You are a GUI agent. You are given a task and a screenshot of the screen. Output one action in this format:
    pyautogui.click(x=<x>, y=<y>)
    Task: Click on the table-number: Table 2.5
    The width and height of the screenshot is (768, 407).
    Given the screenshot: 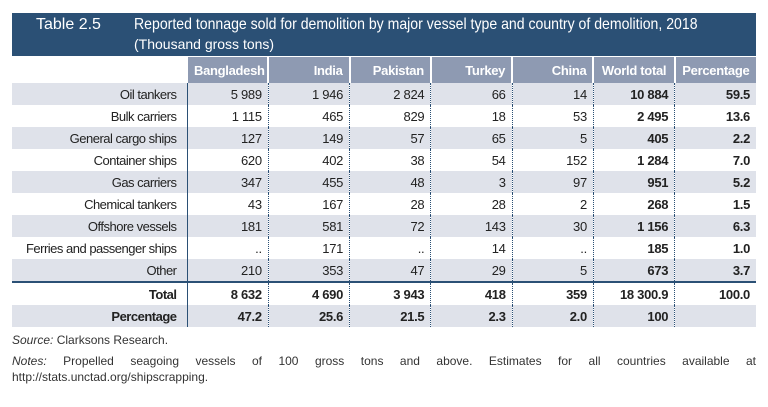 What is the action you would take?
    pyautogui.click(x=68, y=24)
    